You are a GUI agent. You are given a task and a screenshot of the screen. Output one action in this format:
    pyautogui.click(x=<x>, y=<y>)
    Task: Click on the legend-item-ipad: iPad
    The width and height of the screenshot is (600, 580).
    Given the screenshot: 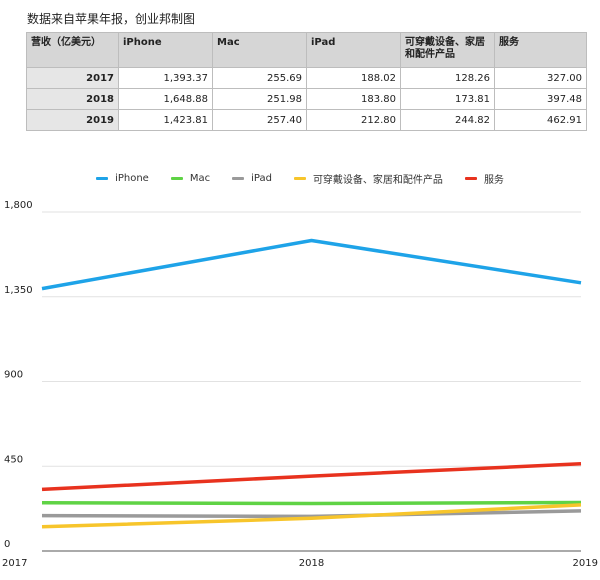 What is the action you would take?
    pyautogui.click(x=252, y=178)
    